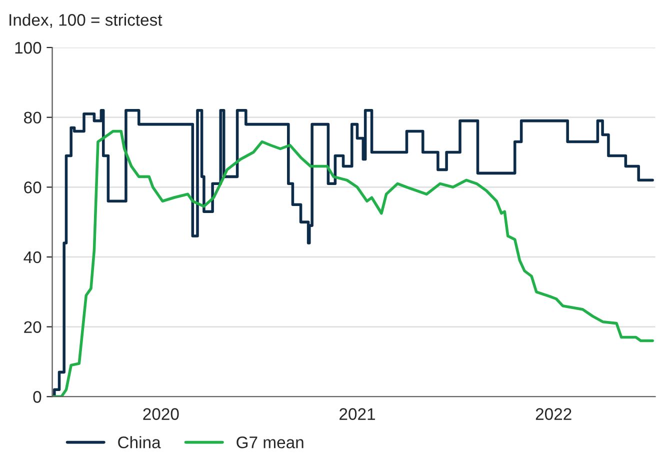 Image resolution: width=670 pixels, height=475 pixels. What do you see at coordinates (554, 414) in the screenshot?
I see `x-tick-label: 2022` at bounding box center [554, 414].